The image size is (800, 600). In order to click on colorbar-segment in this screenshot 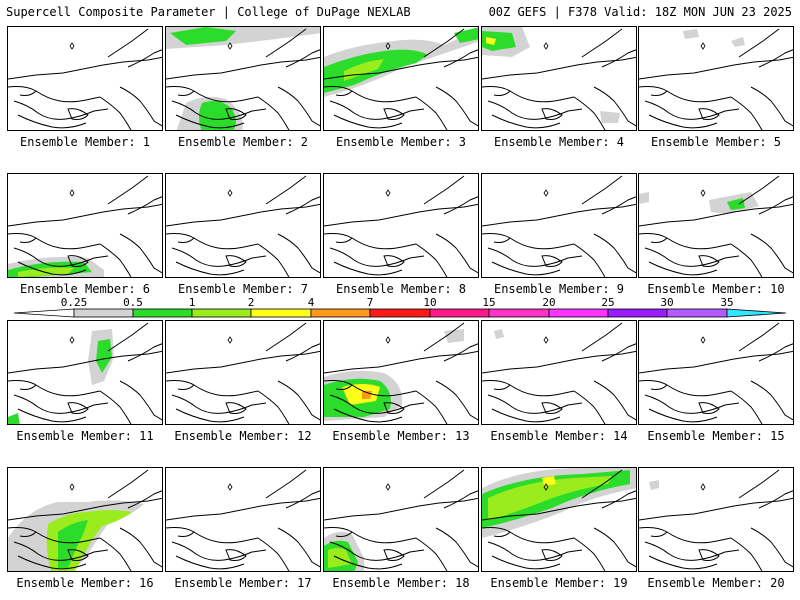, I will do `click(697, 313)`.